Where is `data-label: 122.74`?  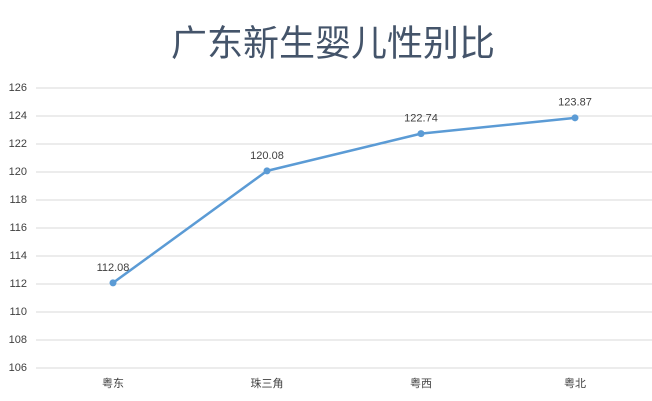 data-label: 122.74 is located at coordinates (421, 119).